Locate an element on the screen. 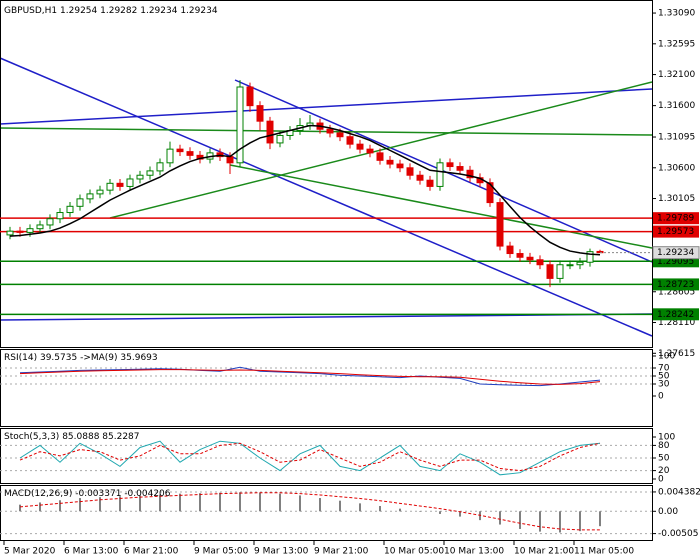  y-tick-label: 1.27615 is located at coordinates (676, 354).